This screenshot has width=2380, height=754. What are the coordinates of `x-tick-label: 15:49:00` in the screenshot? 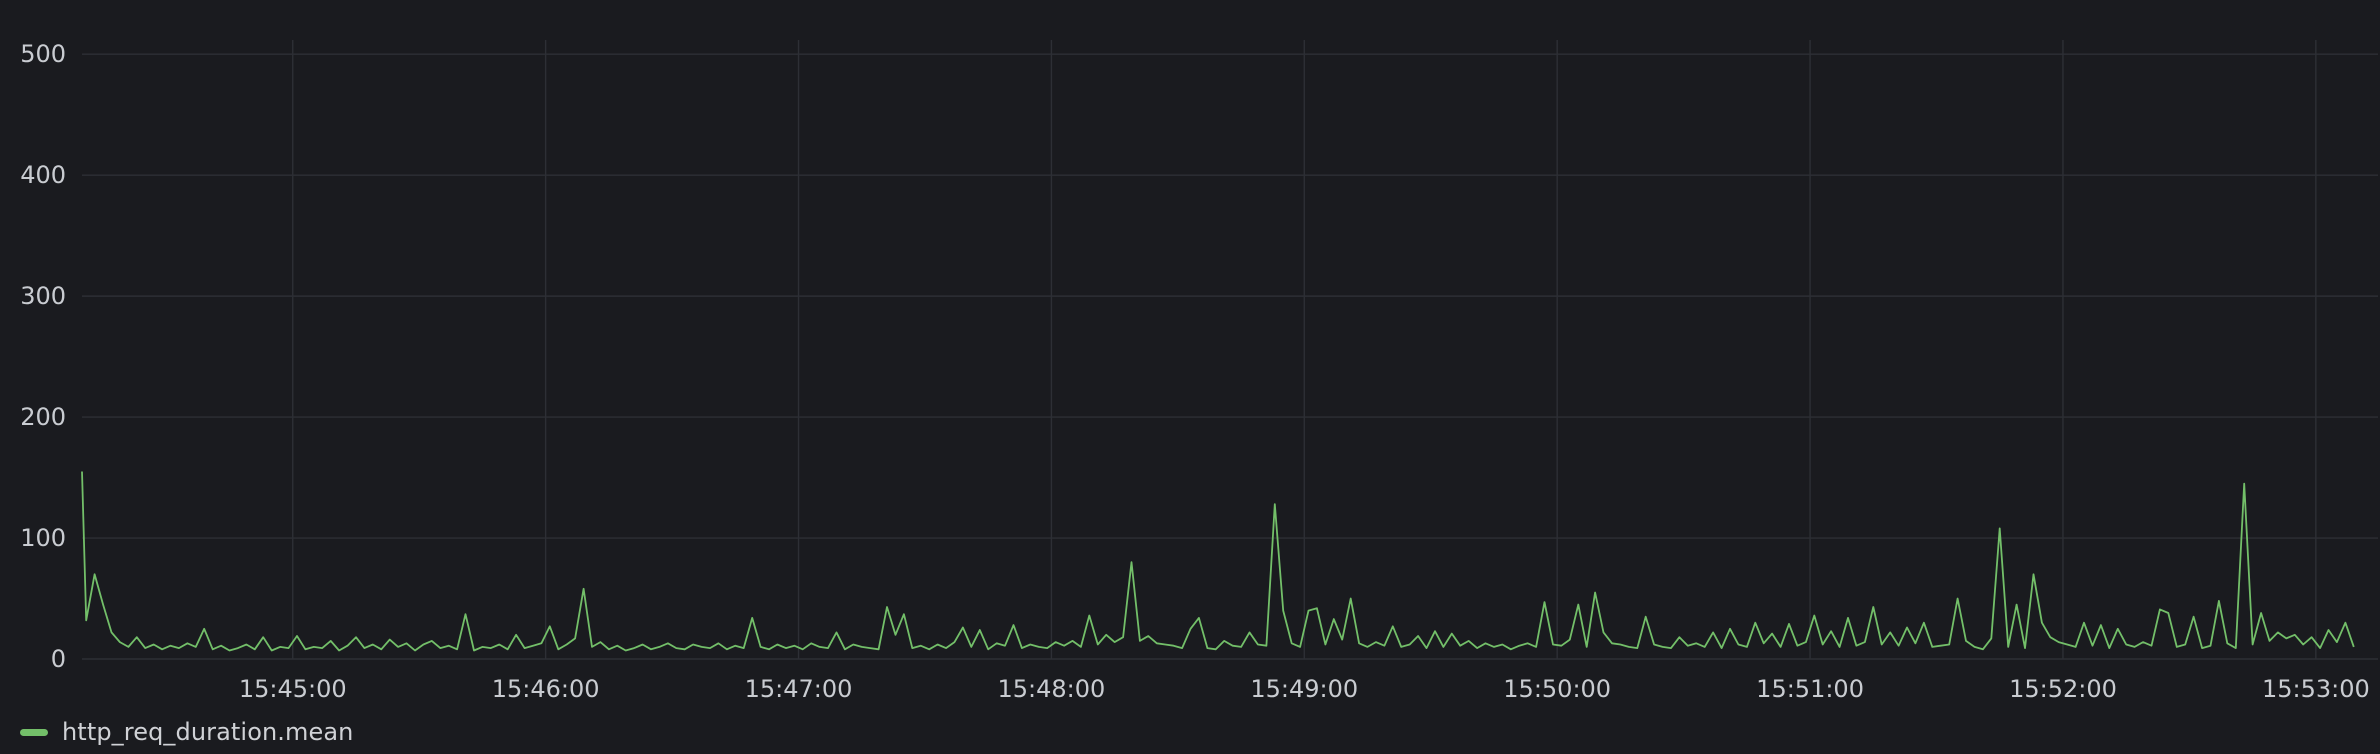 It's located at (1304, 689).